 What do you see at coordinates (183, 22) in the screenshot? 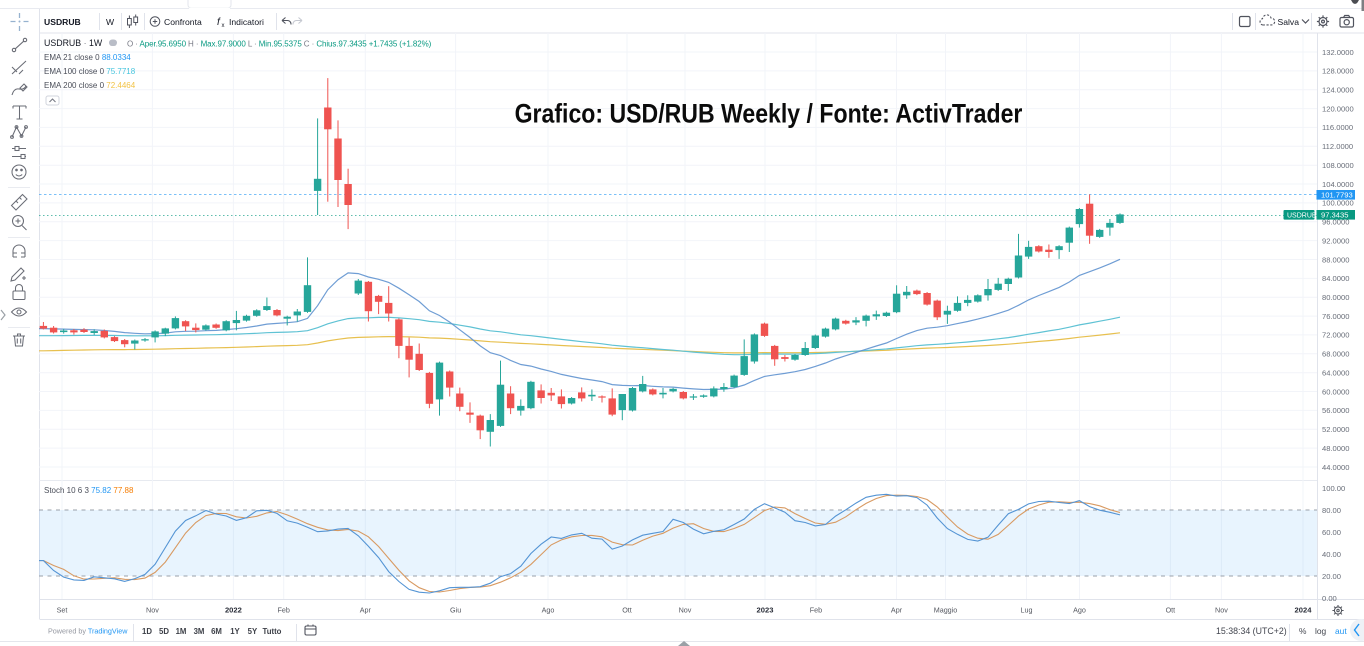
I see `svg-text: Confronta` at bounding box center [183, 22].